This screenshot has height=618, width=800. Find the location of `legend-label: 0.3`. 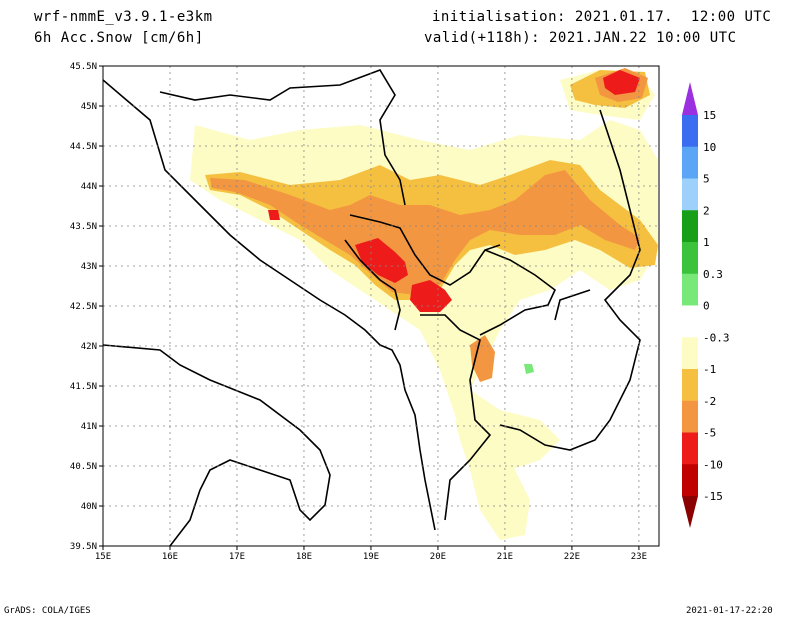

legend-label: 0.3 is located at coordinates (713, 274).